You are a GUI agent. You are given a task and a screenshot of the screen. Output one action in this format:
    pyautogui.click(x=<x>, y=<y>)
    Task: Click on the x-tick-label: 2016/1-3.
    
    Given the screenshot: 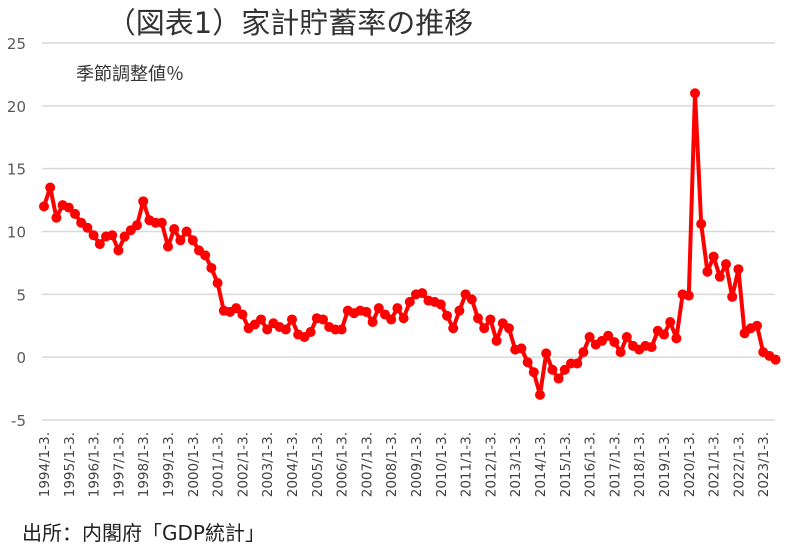 What is the action you would take?
    pyautogui.click(x=591, y=464)
    